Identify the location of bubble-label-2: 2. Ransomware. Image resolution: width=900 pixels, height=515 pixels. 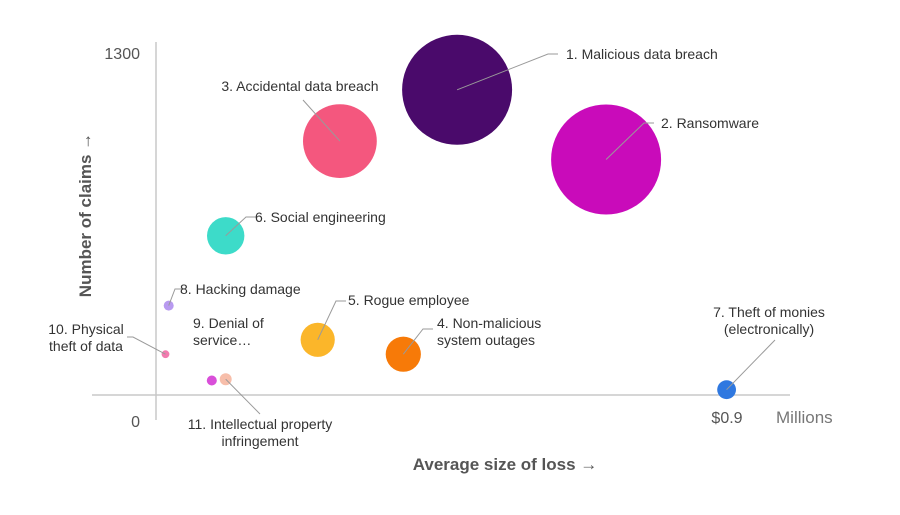
(710, 123).